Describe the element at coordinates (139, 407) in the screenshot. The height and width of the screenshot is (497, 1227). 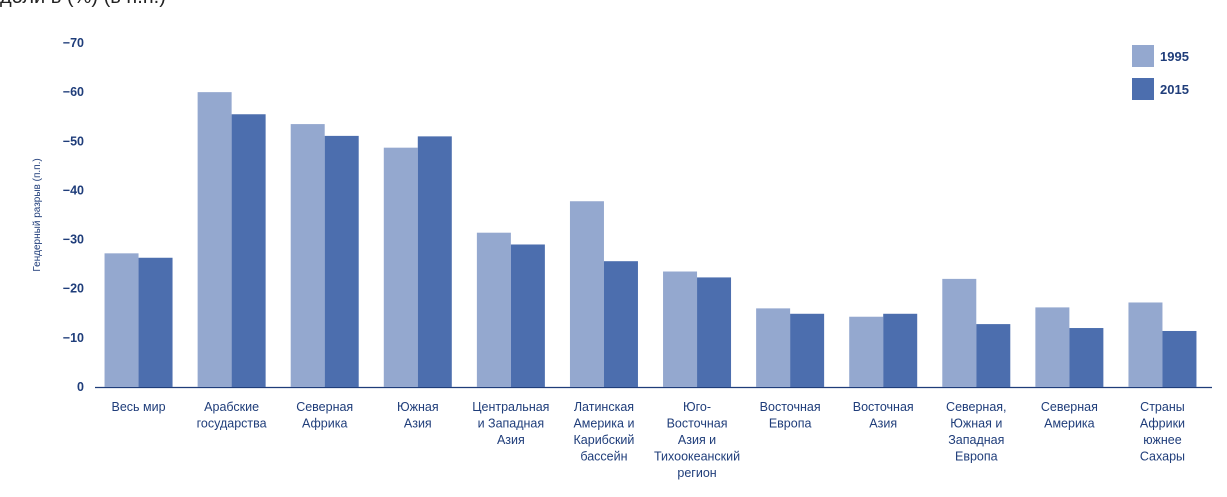
I see `x-category-label: Весь мир` at that location.